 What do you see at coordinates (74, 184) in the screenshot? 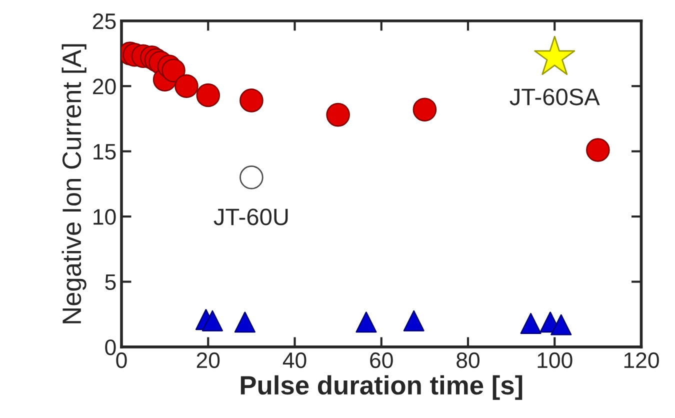
I see `y-axis-title: Negative Ion Current [A]` at bounding box center [74, 184].